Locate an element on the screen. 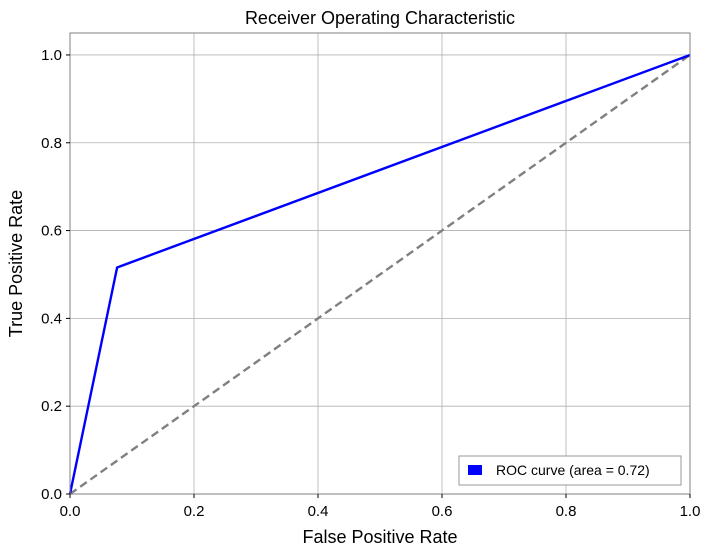 The image size is (711, 556). y-tick-label: 0.4 is located at coordinates (51, 318).